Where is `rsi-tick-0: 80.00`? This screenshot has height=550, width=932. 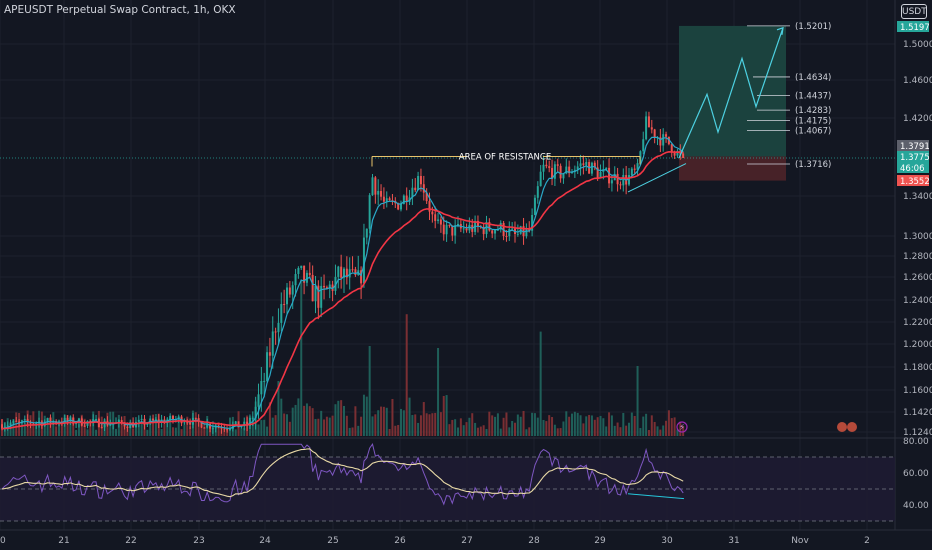 rsi-tick-0: 80.00 is located at coordinates (916, 442).